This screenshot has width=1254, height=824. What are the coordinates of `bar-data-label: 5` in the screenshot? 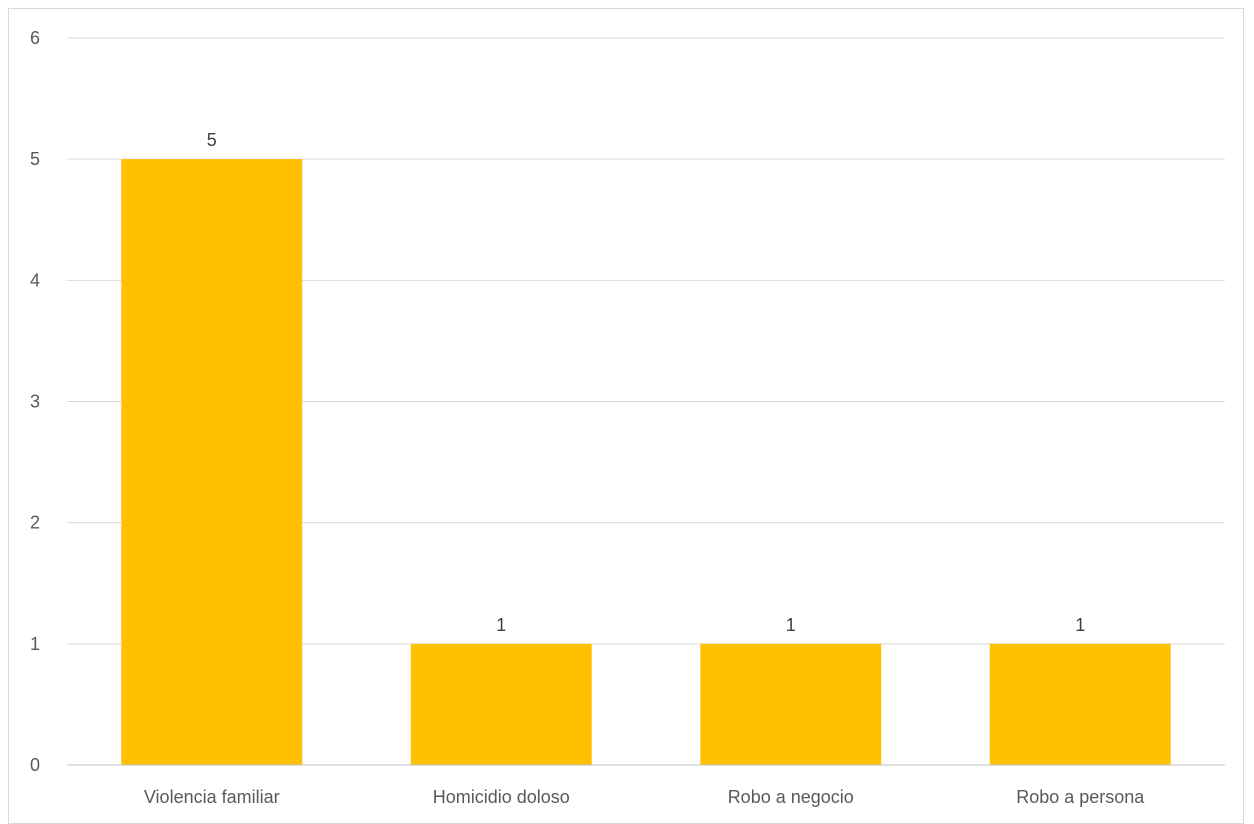 It's located at (212, 140).